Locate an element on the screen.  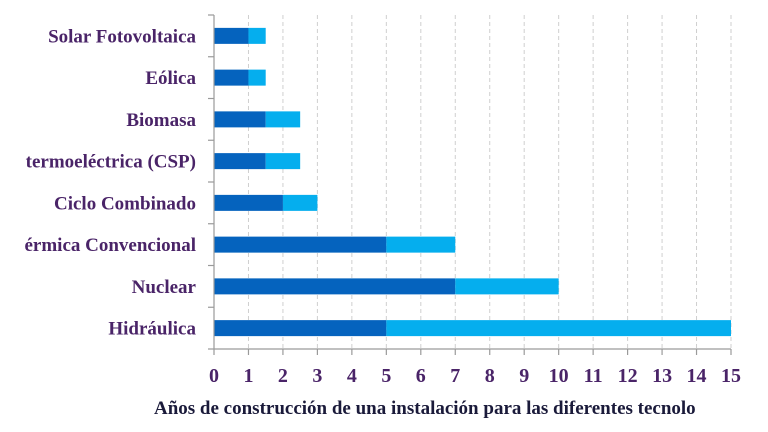
x-tick-label: 1 is located at coordinates (248, 376).